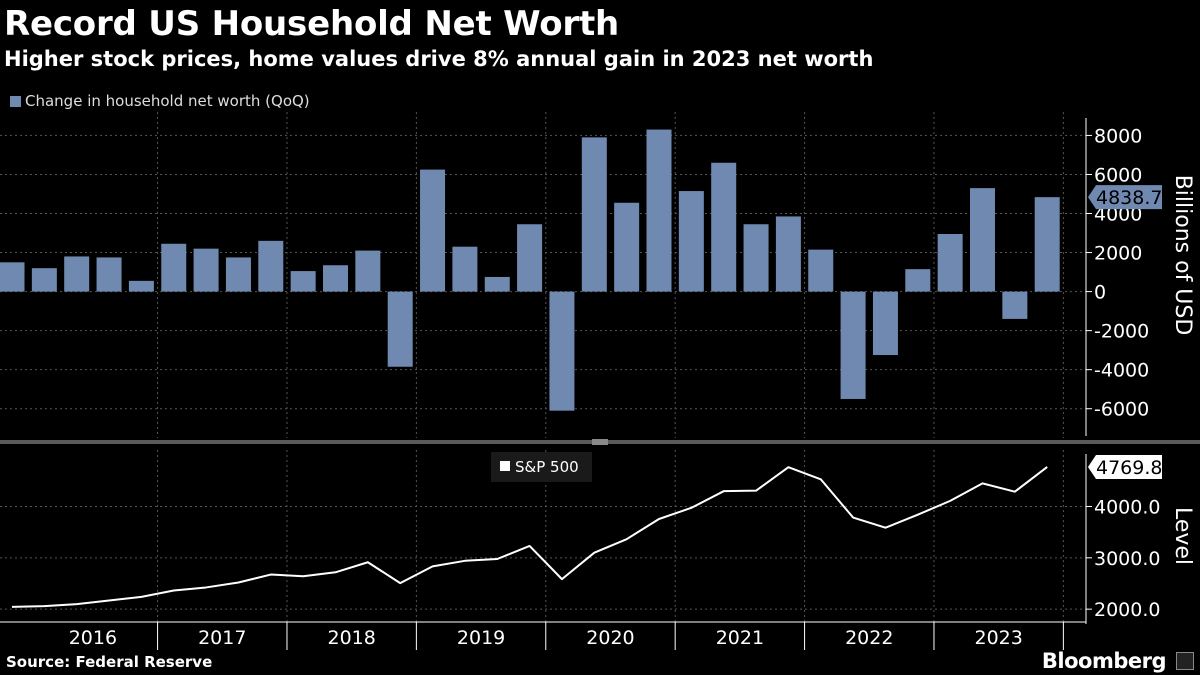  I want to click on source-note: Source: Federal Reserve, so click(109, 662).